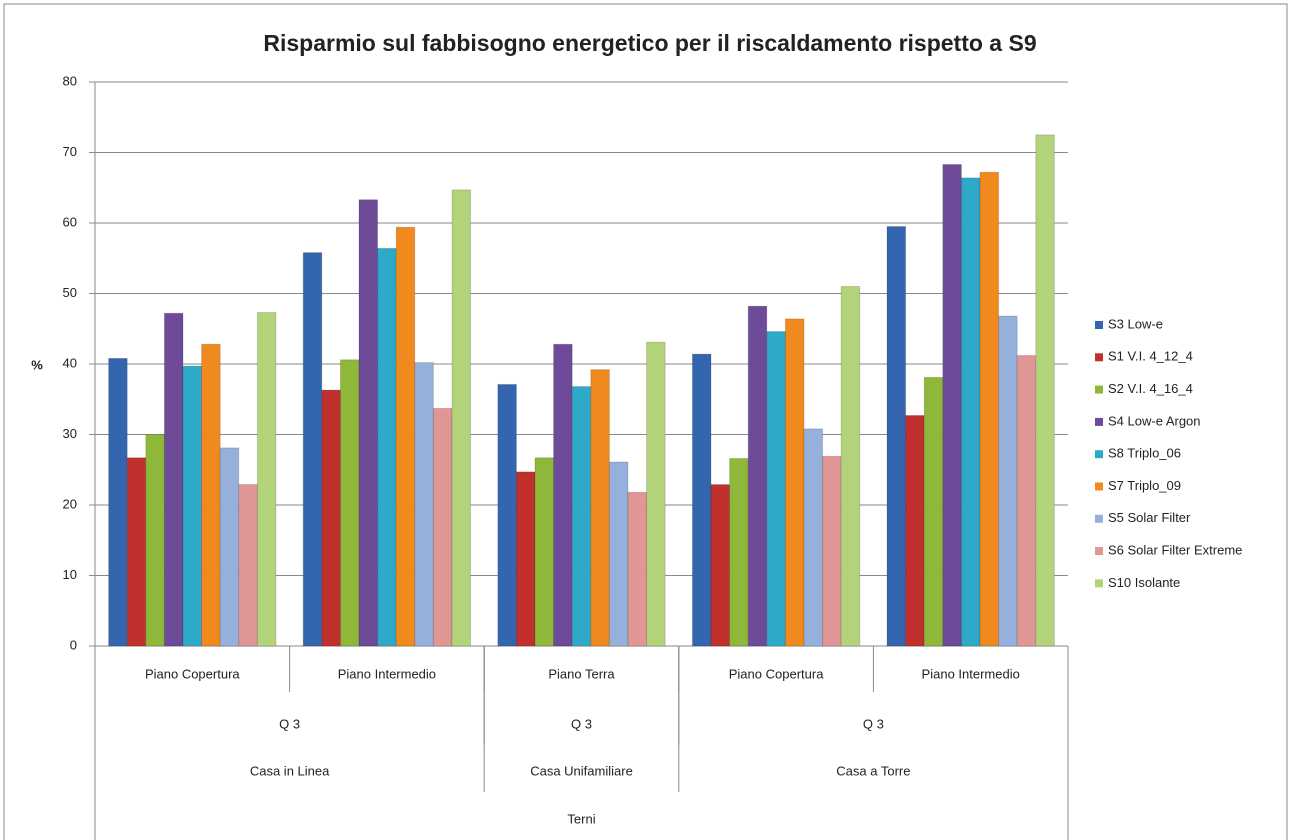 This screenshot has height=840, width=1289. I want to click on y-tick-label: 40, so click(70, 362).